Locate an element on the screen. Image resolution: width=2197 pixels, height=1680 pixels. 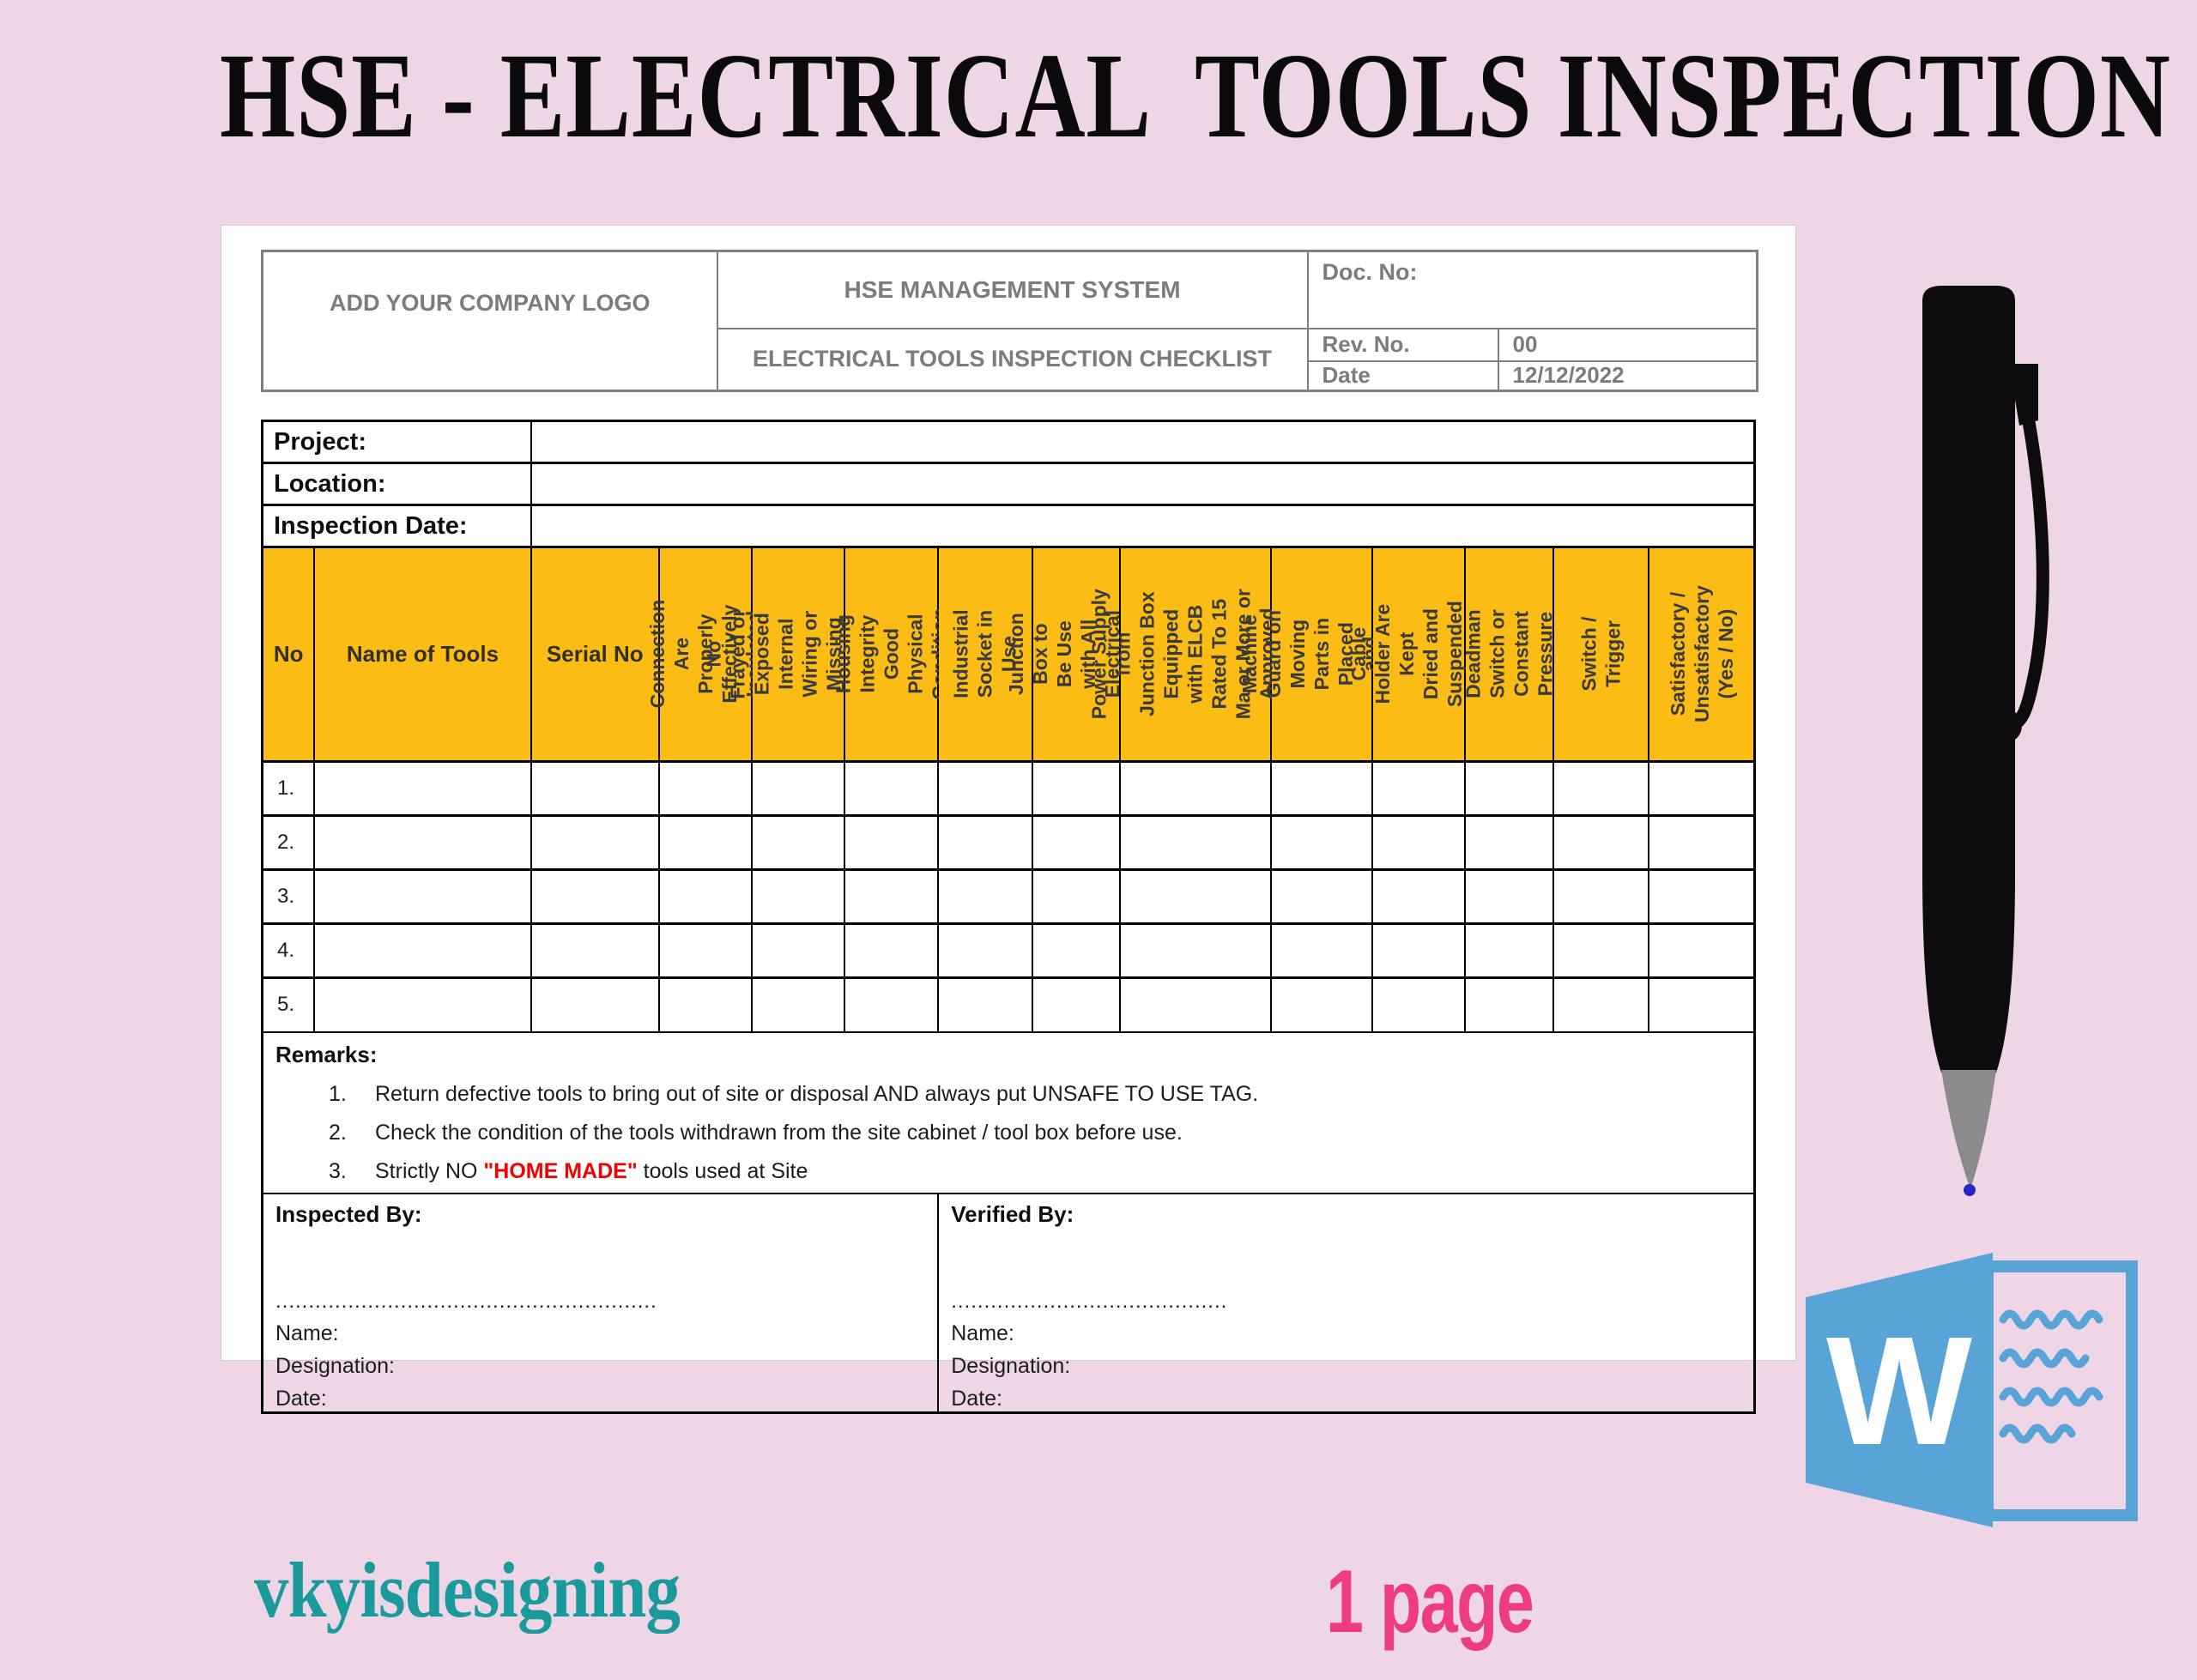
col-header-name-of-tools: Name of Tools is located at coordinates (422, 654).